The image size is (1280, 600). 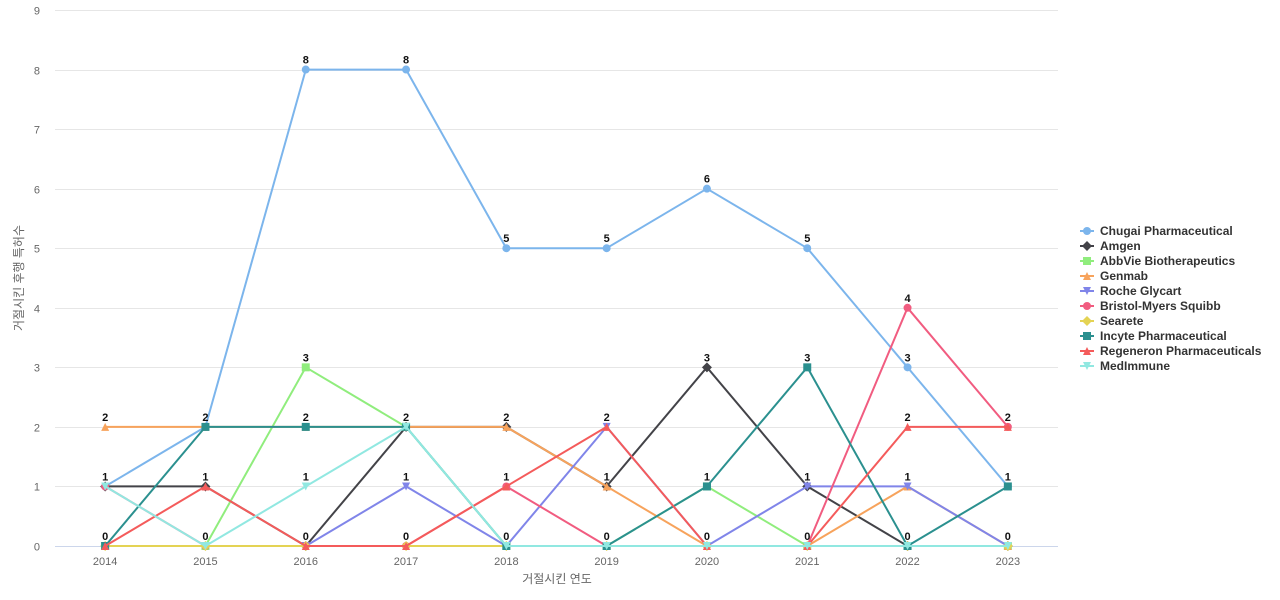 I want to click on legend-item: MedImmune, so click(x=1125, y=366).